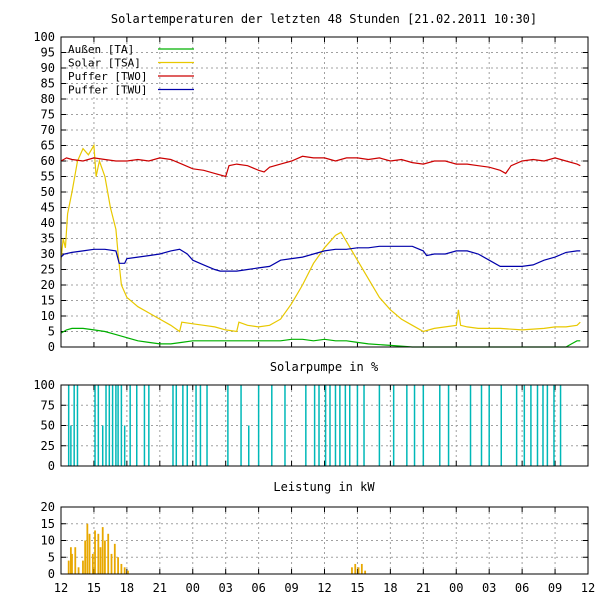 The image size is (600, 600). I want to click on power-chart-title: Leistung in kW, so click(324, 487).